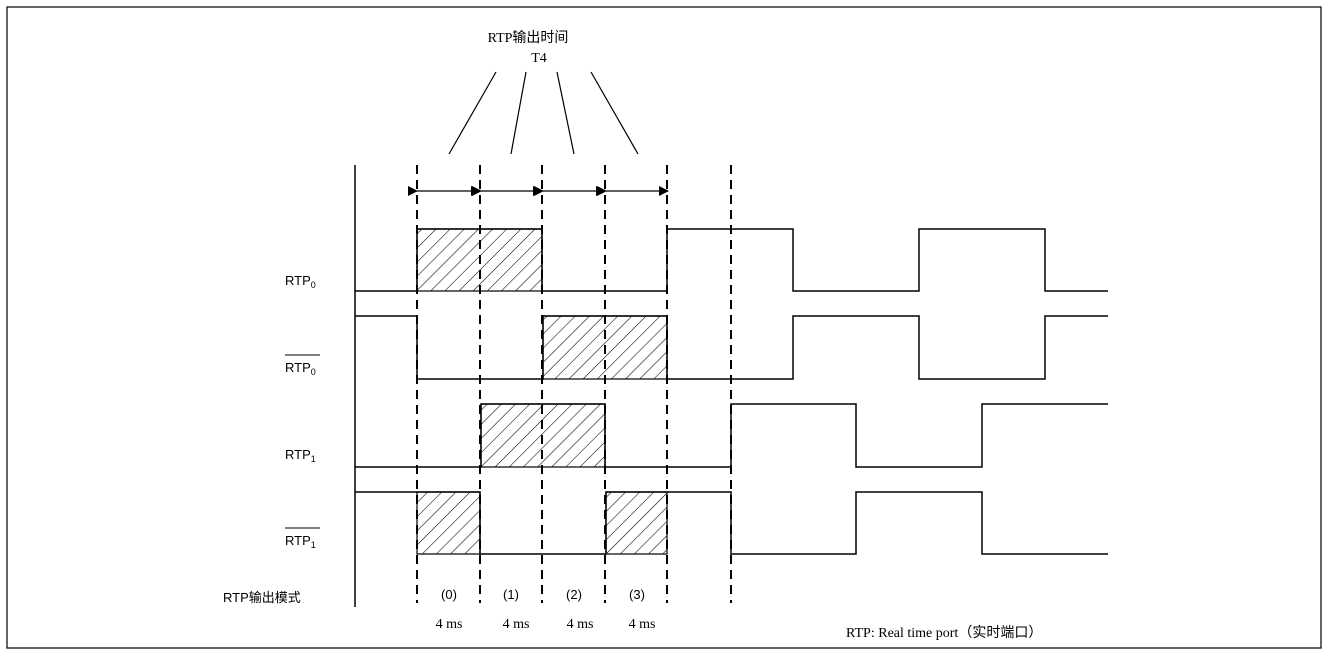  I want to click on signal-labels: RTP0 RTP0 RTP1 RTP1, so click(302, 411).